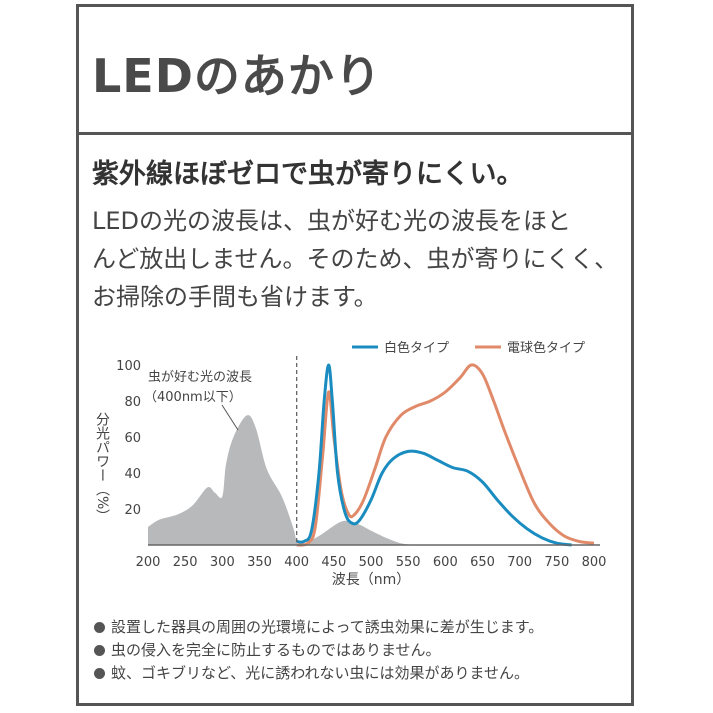 This screenshot has height=713, width=713. Describe the element at coordinates (276, 650) in the screenshot. I see `note-text: 虫の侵入を完全に防止するものではありません。` at that location.